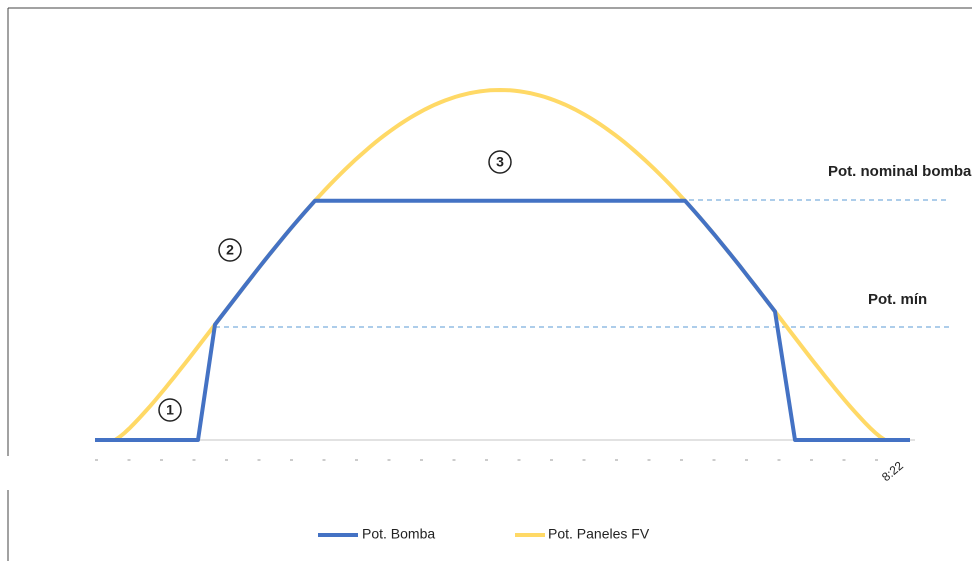 The height and width of the screenshot is (561, 980). What do you see at coordinates (398, 534) in the screenshot?
I see `legend-label: Pot. Bomba` at bounding box center [398, 534].